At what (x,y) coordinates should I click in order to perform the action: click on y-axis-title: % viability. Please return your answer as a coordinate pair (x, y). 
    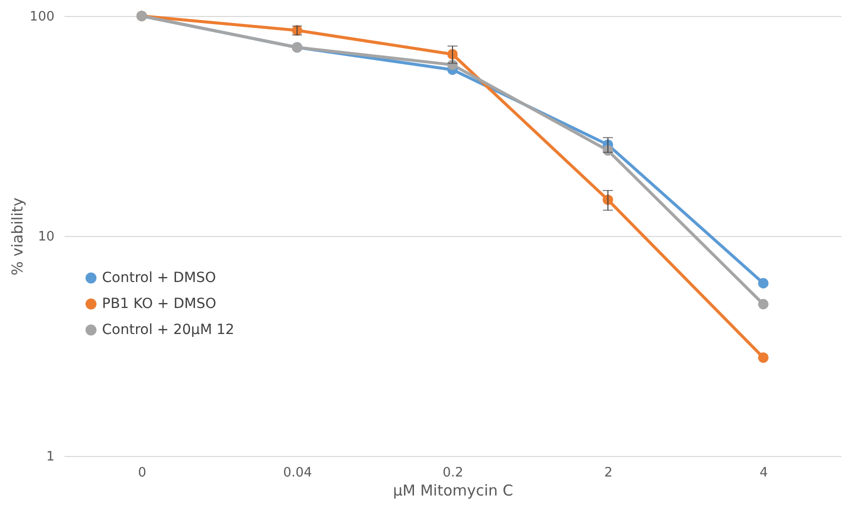
    Looking at the image, I should click on (17, 236).